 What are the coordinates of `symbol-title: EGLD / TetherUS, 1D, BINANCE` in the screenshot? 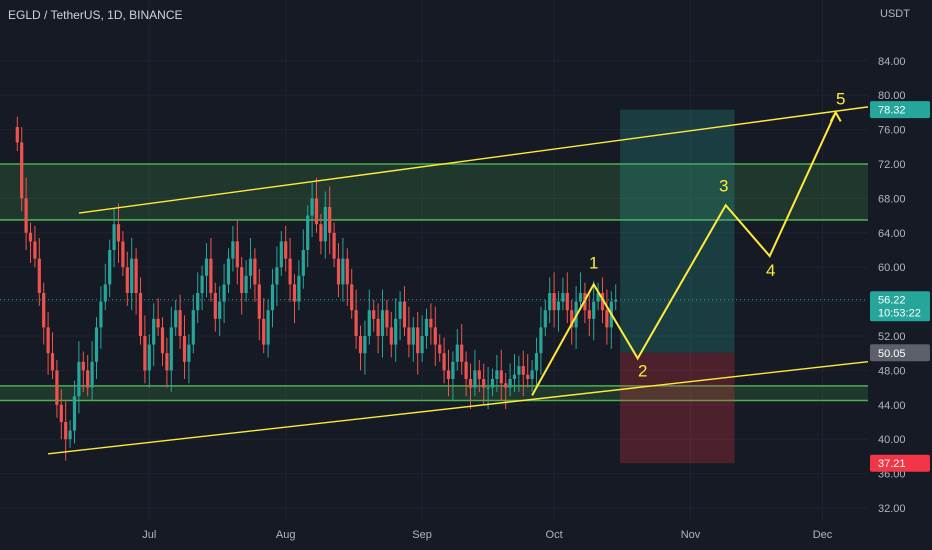 It's located at (95, 15).